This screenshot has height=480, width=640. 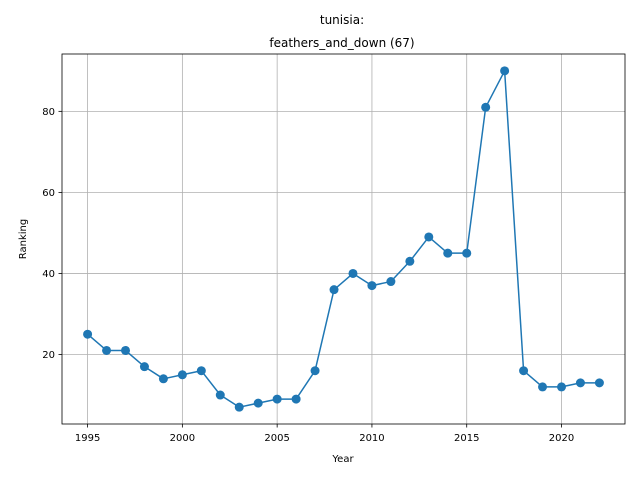 What do you see at coordinates (125, 350) in the screenshot?
I see `data-point-1997` at bounding box center [125, 350].